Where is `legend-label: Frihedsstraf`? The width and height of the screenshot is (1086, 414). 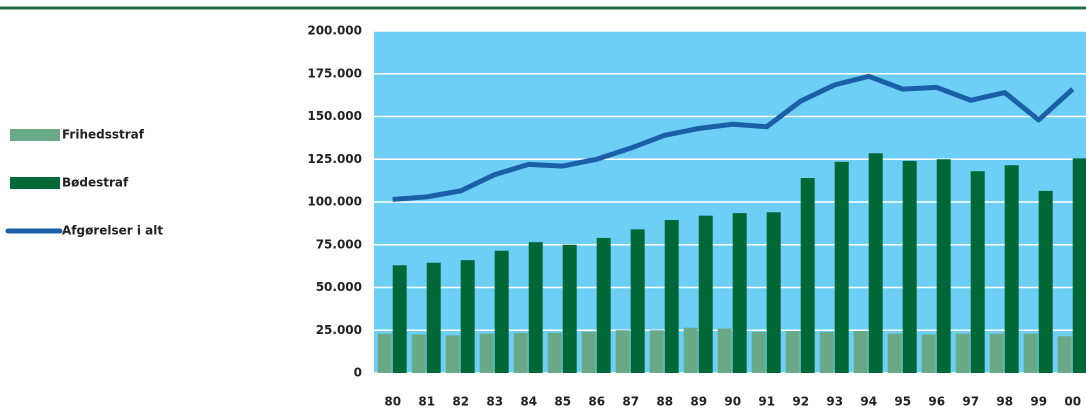 legend-label: Frihedsstraf is located at coordinates (103, 135).